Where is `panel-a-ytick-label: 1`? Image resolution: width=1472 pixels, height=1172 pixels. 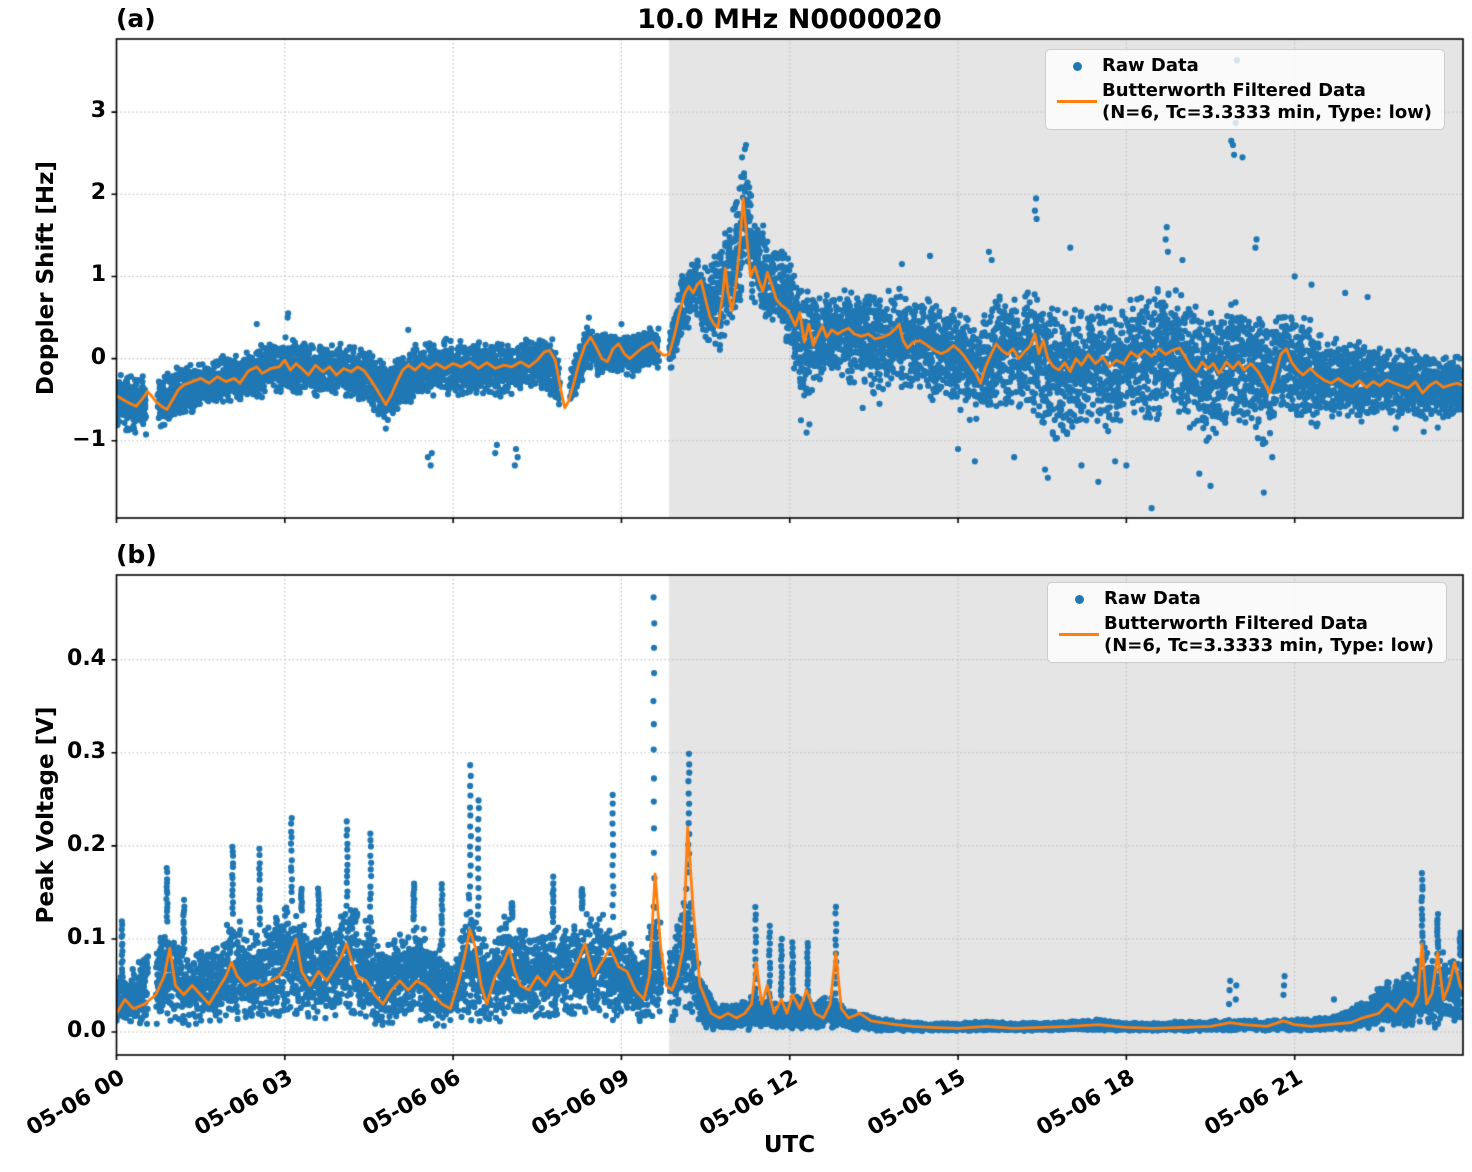
panel-a-ytick-label: 1 is located at coordinates (98, 275).